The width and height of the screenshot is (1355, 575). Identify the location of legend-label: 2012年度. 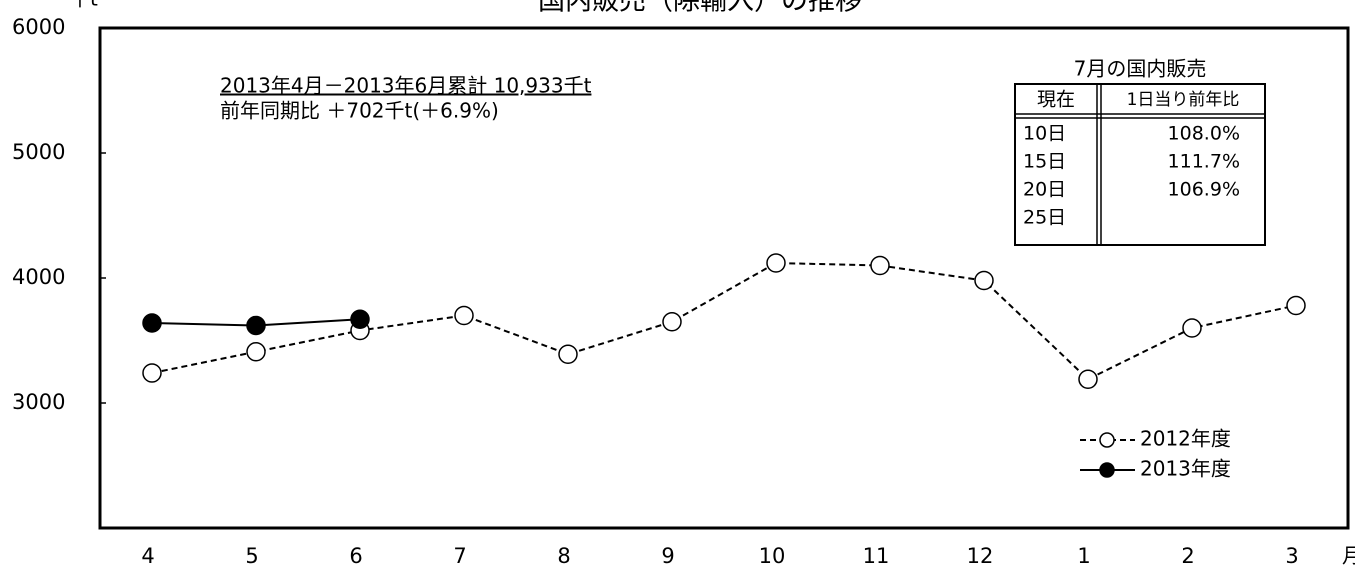
(1185, 439).